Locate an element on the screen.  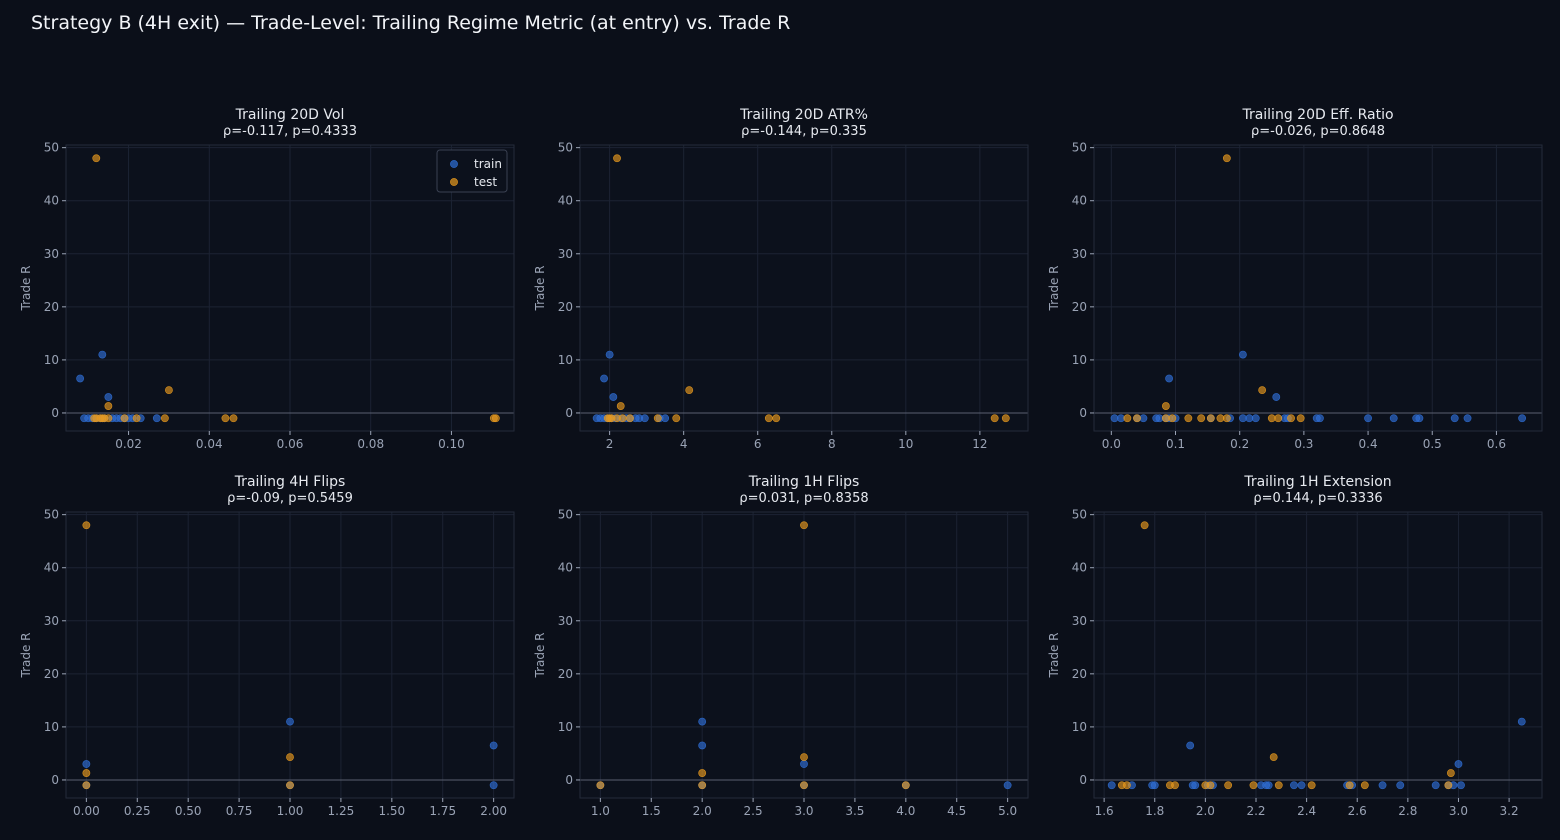
panel-title: Trailing 20D Eff. Ratio is located at coordinates (1317, 115).